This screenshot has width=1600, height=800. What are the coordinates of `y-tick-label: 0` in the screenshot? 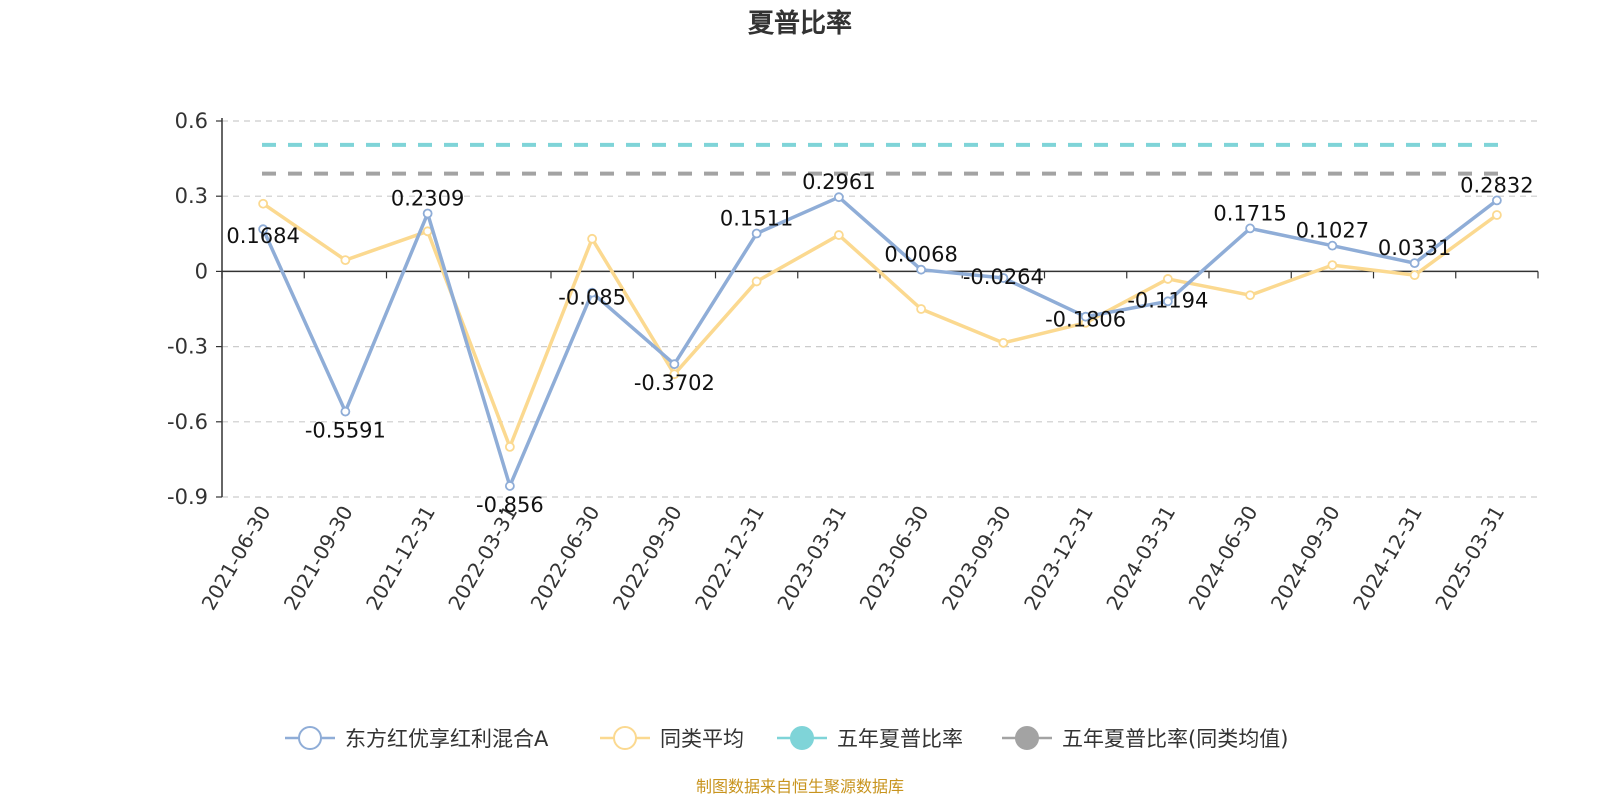 It's located at (201, 271).